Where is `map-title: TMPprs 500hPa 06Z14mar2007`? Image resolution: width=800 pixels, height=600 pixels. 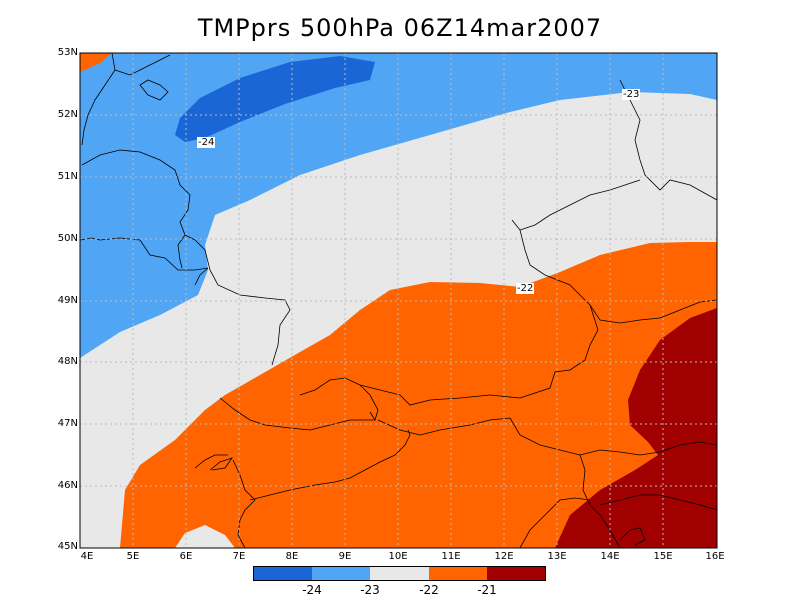
map-title: TMPprs 500hPa 06Z14mar2007 is located at coordinates (400, 28).